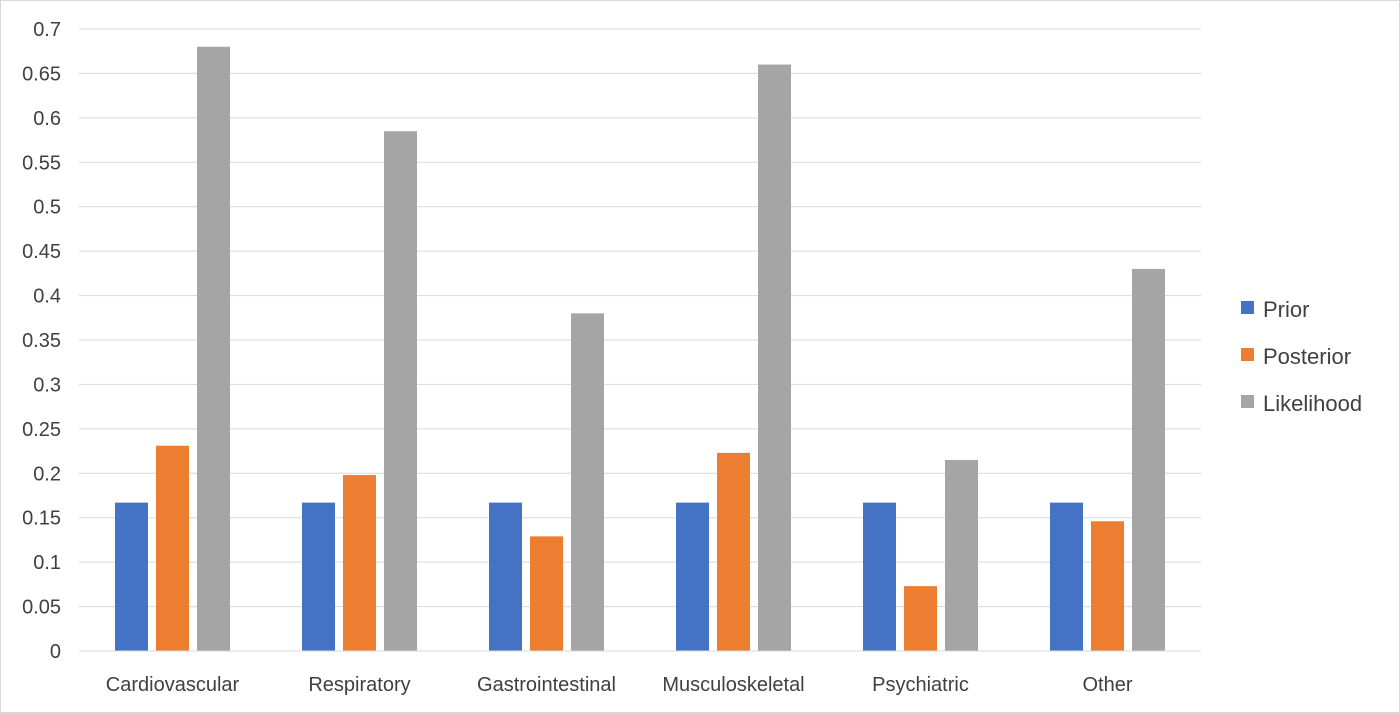 This screenshot has height=713, width=1400. Describe the element at coordinates (1312, 403) in the screenshot. I see `legend-label-likelihood: Likelihood` at that location.